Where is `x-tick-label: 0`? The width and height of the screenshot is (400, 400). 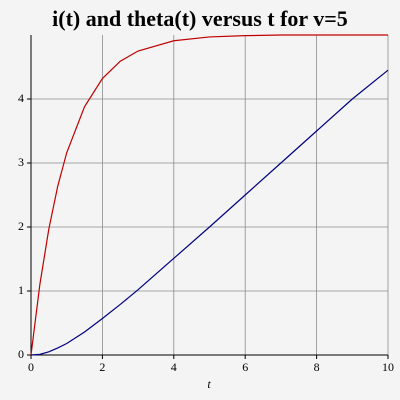
x-tick-label: 0 is located at coordinates (31, 367).